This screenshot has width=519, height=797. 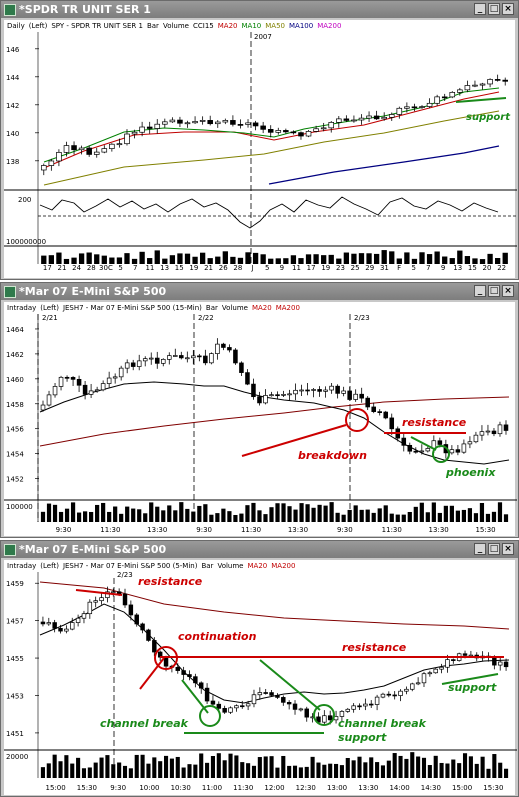 I want to click on symbol-label: SPY - SPDR TR UNIT SER 1, so click(x=97, y=26).